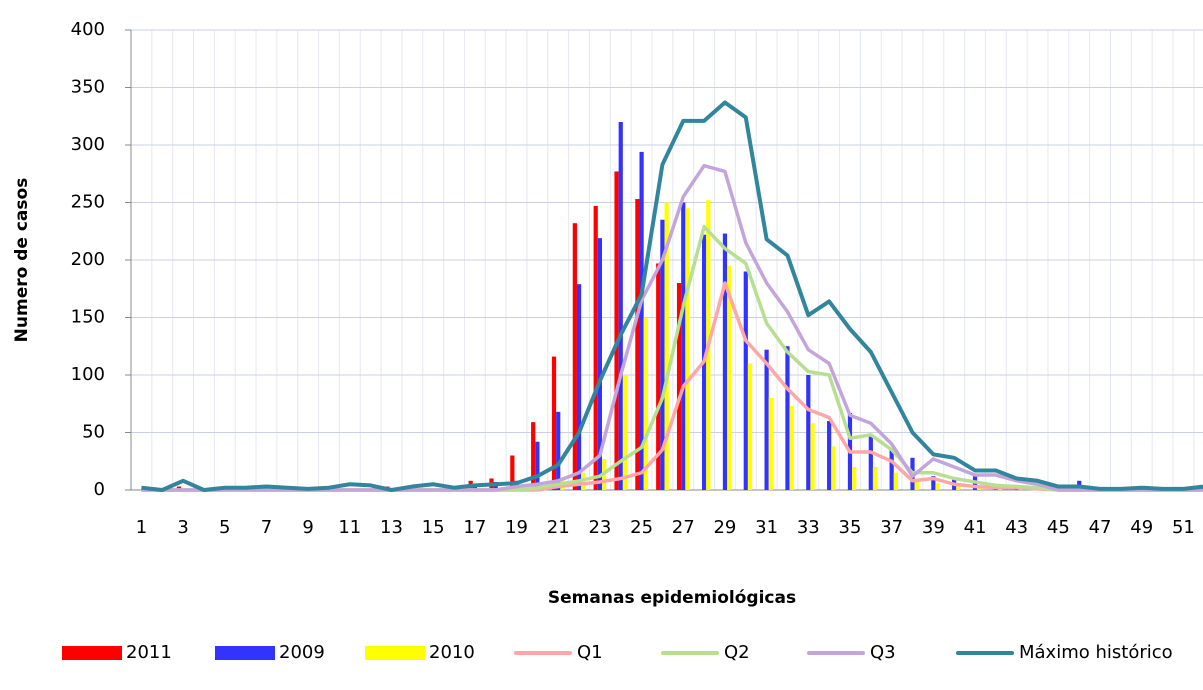 The height and width of the screenshot is (690, 1203). Describe the element at coordinates (88, 374) in the screenshot. I see `y-tick-label: 100` at that location.